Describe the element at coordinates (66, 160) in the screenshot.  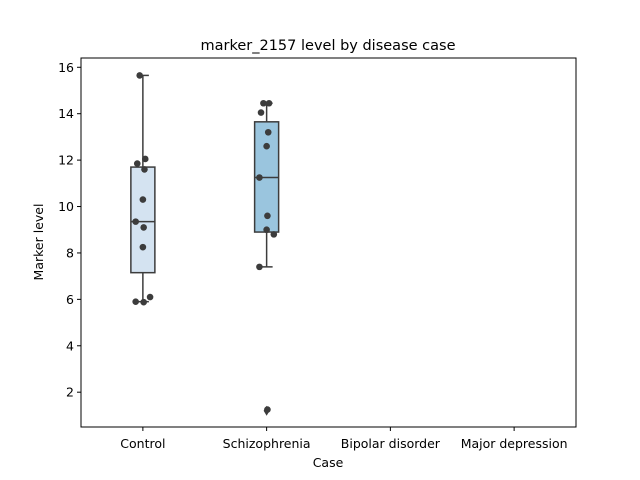
I see `y-tick-label: 12` at that location.